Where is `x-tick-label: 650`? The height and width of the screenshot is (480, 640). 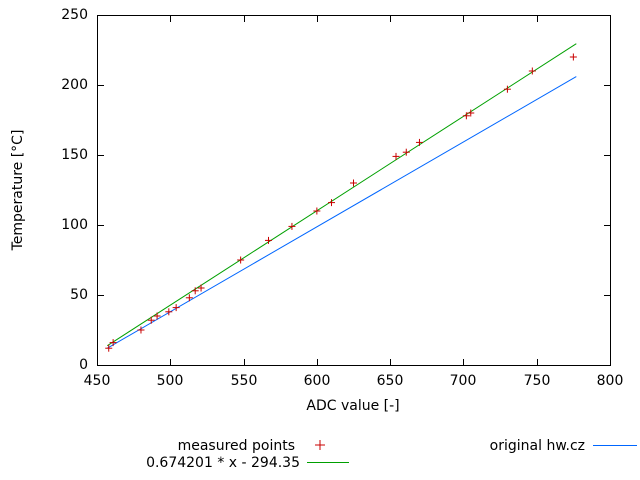
x-tick-label: 650 is located at coordinates (390, 381).